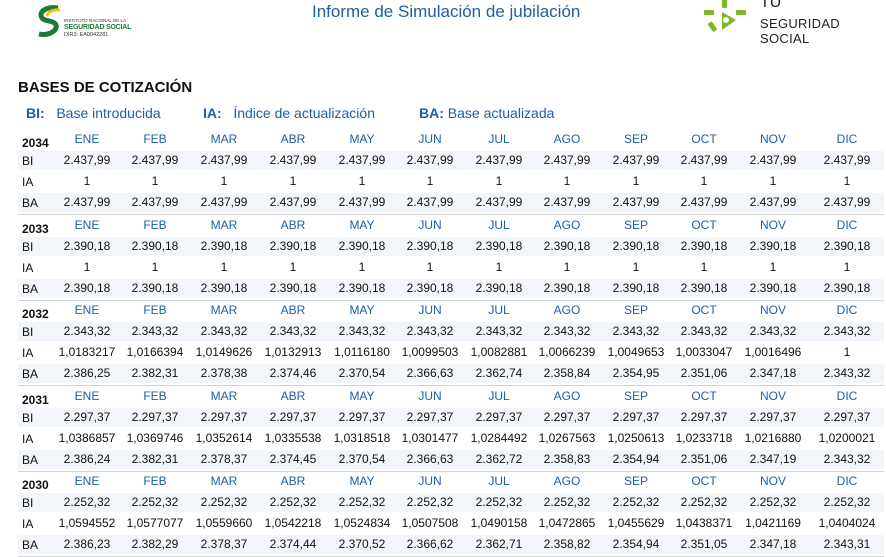 This screenshot has width=886, height=557. Describe the element at coordinates (847, 438) in the screenshot. I see `table-cell-ia: 1,0200021` at that location.